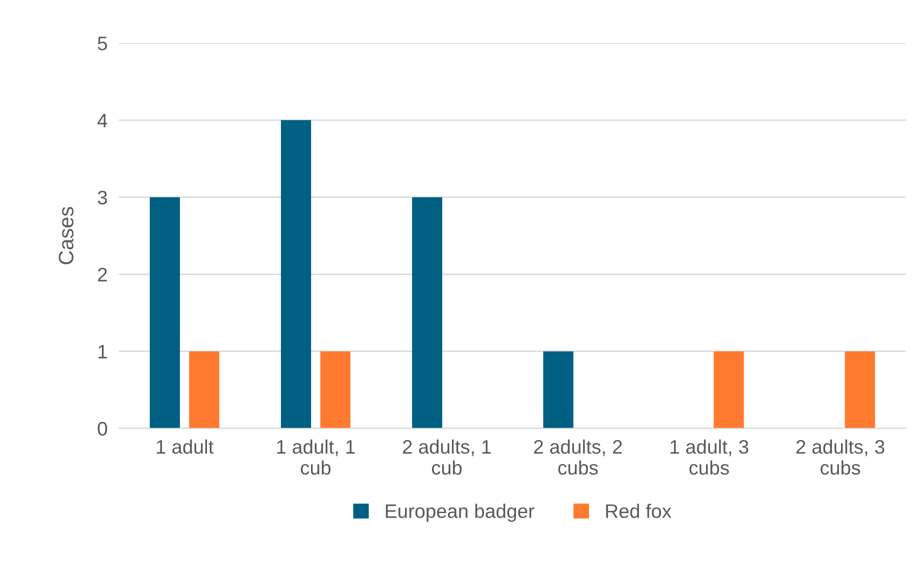 The height and width of the screenshot is (575, 915). I want to click on y-tick-label: 0, so click(103, 429).